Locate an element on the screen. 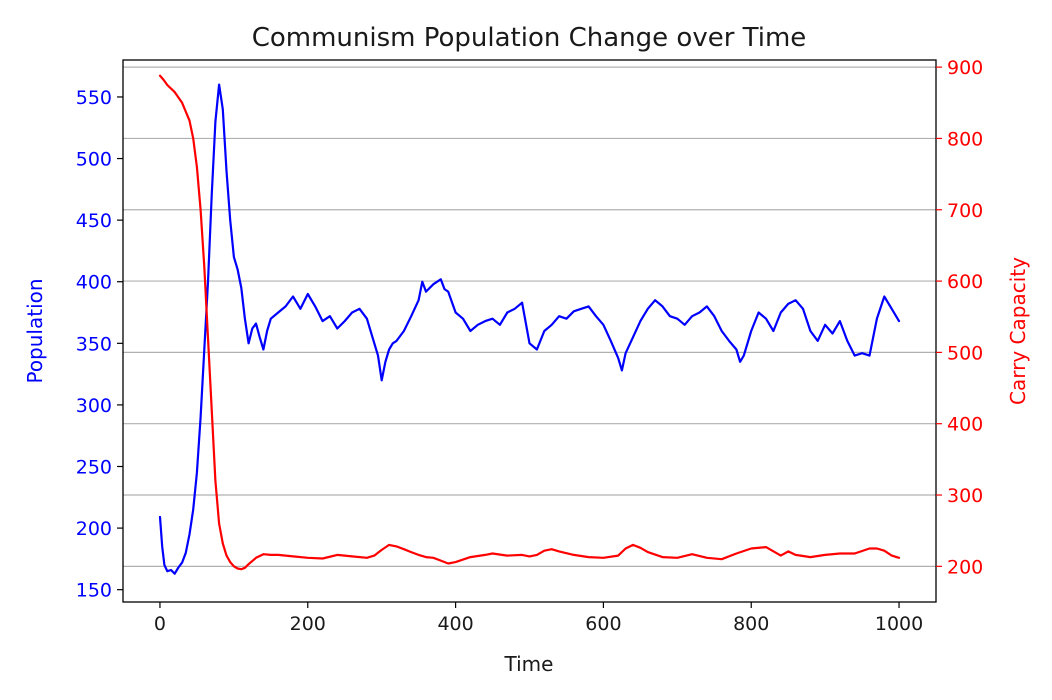  y-right-tick-label: 500 is located at coordinates (965, 353).